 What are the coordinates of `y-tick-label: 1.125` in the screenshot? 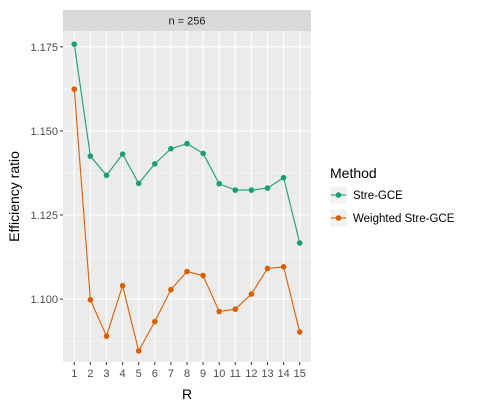 It's located at (44, 216).